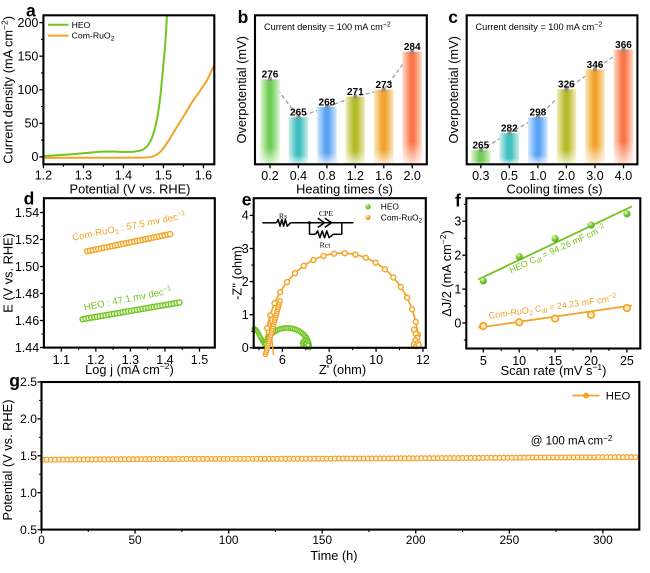 This screenshot has height=573, width=650. What do you see at coordinates (27, 240) in the screenshot?
I see `svg-text: 1.52` at bounding box center [27, 240].